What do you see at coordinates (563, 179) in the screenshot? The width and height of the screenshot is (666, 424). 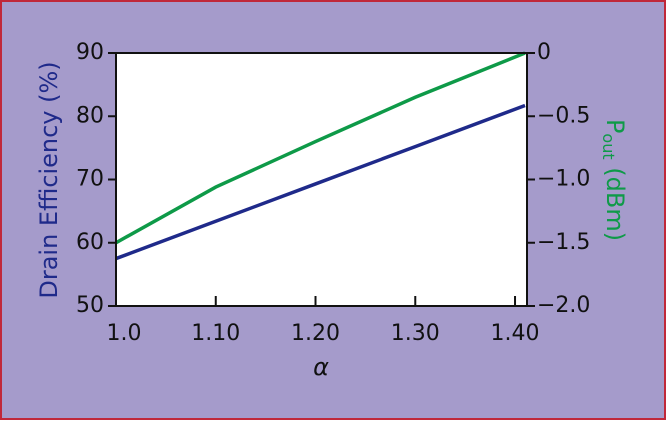 I see `y2-tick-label: −1.0` at bounding box center [563, 179].